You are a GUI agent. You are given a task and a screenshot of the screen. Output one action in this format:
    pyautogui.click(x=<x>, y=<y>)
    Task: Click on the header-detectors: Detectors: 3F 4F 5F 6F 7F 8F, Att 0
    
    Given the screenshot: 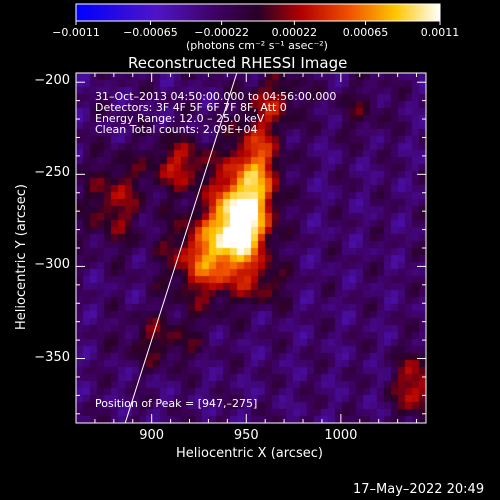 What is the action you would take?
    pyautogui.click(x=191, y=107)
    